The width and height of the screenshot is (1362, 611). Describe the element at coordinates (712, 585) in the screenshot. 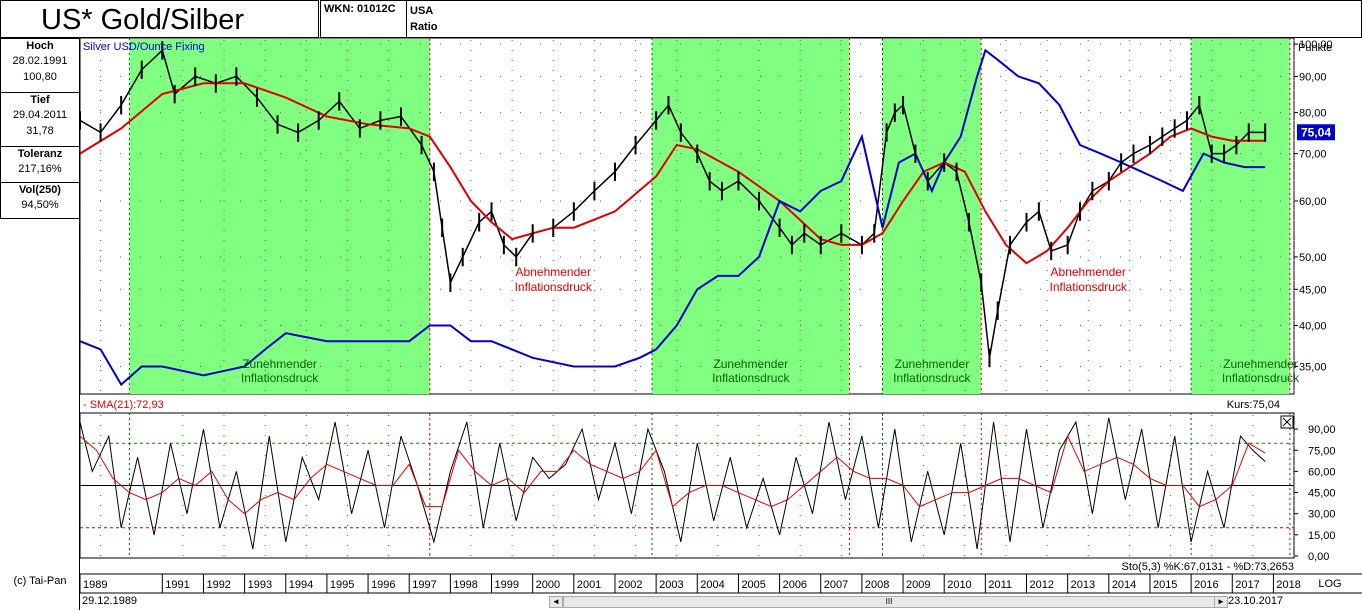

I see `xtick-label-14: 2004` at that location.